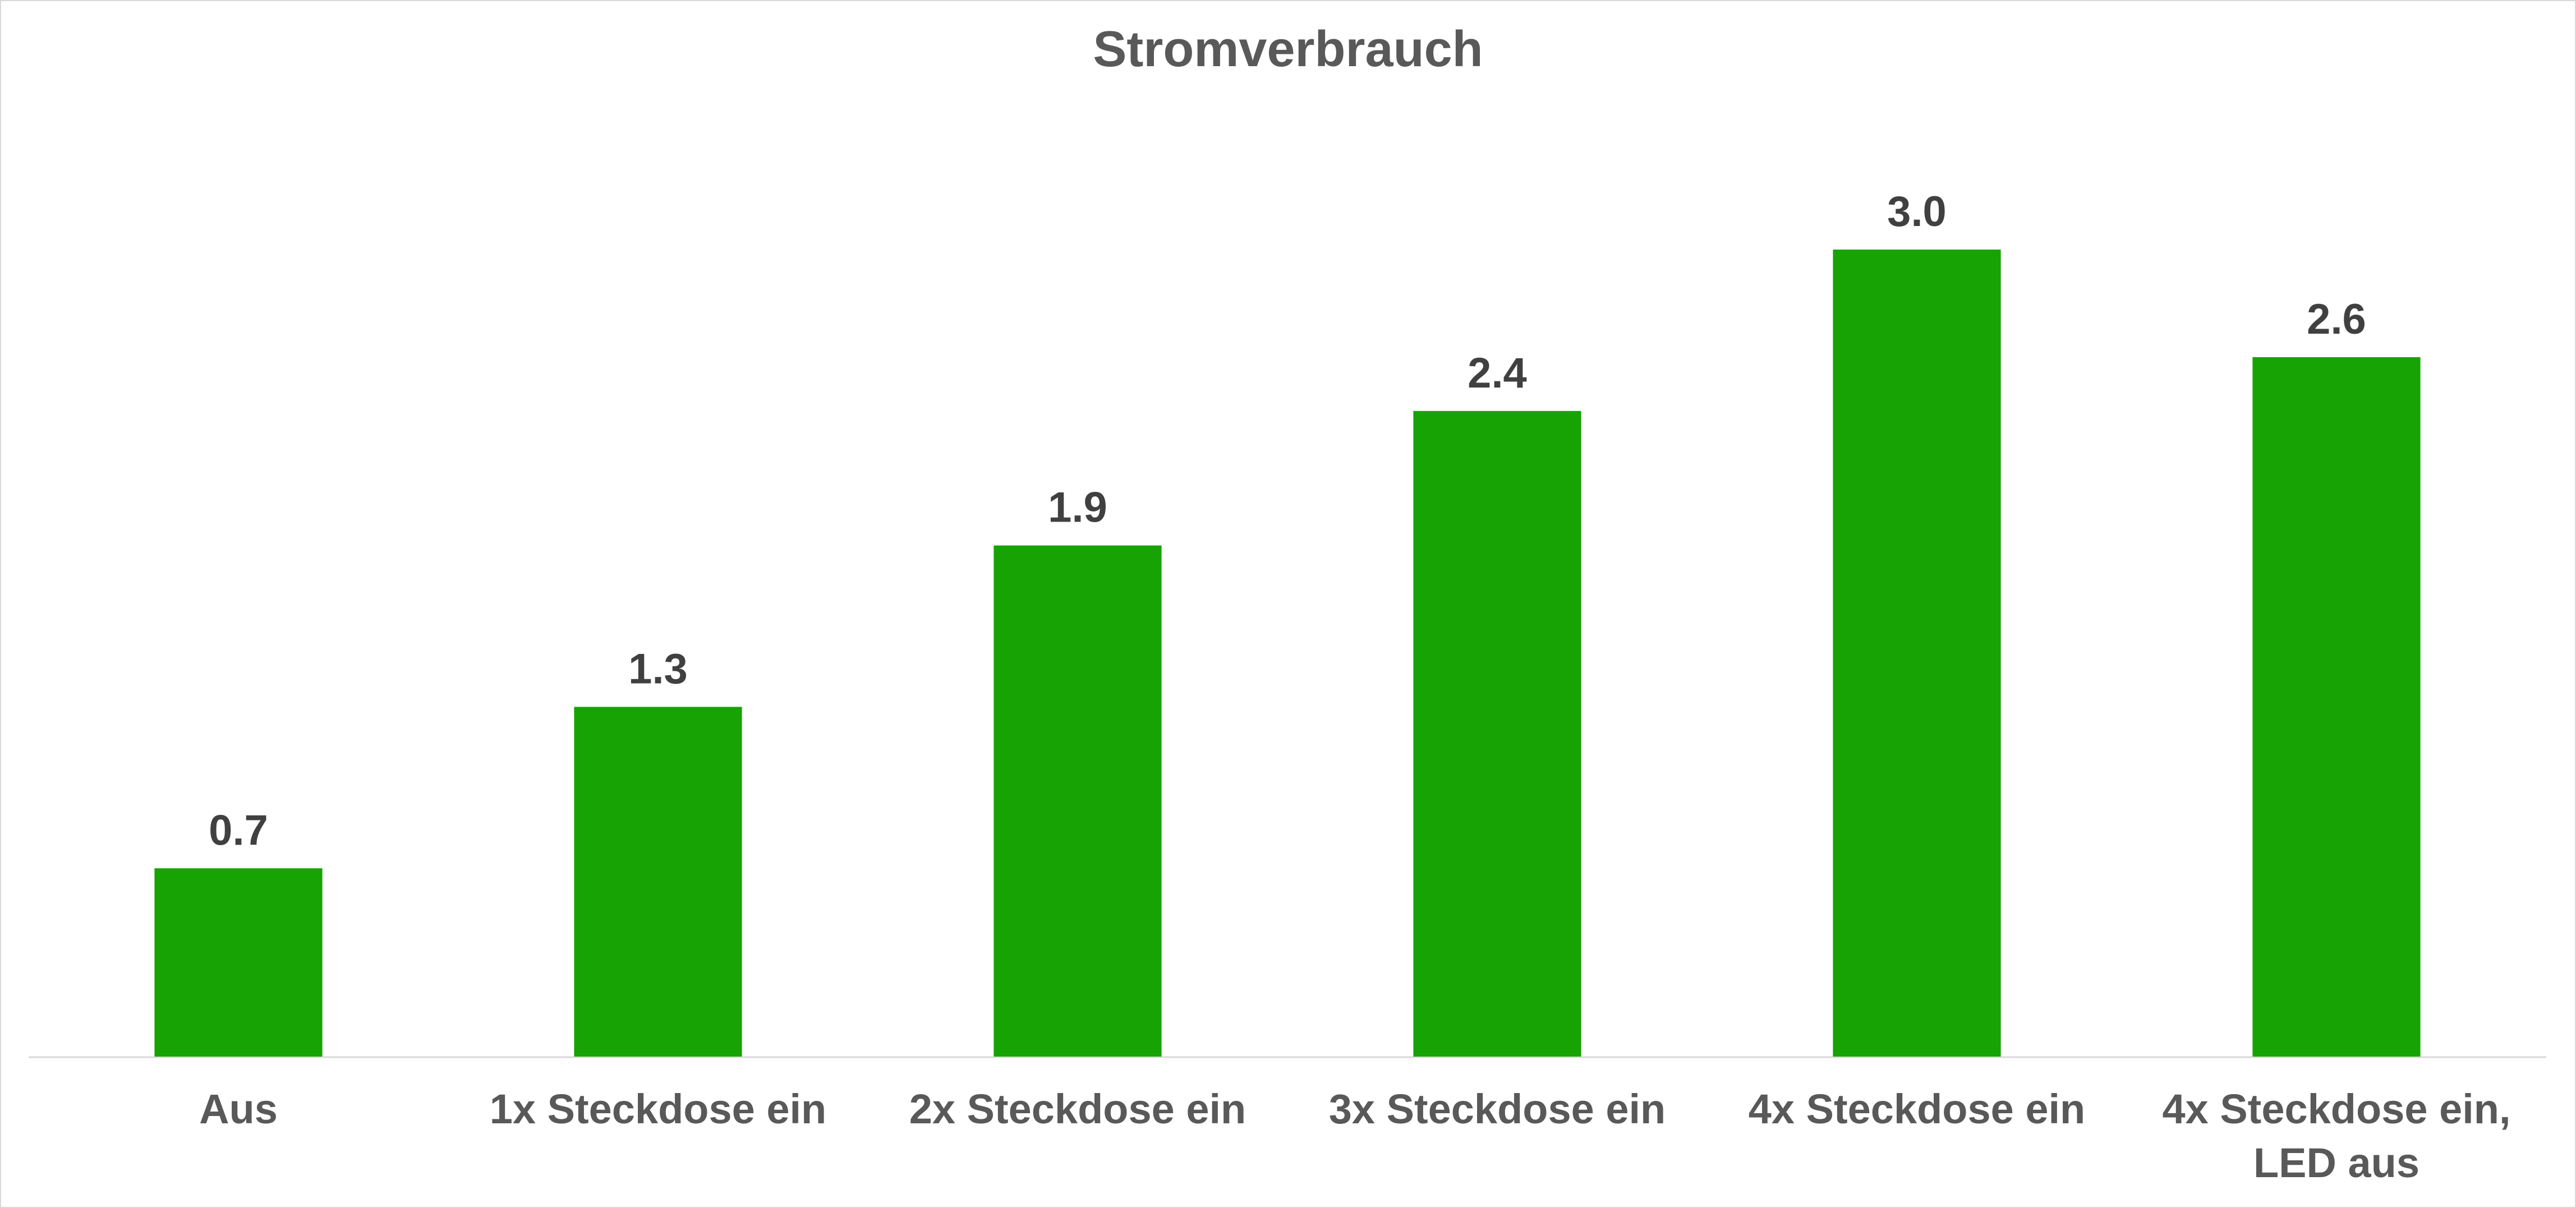 The image size is (2576, 1208). Describe the element at coordinates (1288, 49) in the screenshot. I see `chart-title: Stromverbrauch` at that location.